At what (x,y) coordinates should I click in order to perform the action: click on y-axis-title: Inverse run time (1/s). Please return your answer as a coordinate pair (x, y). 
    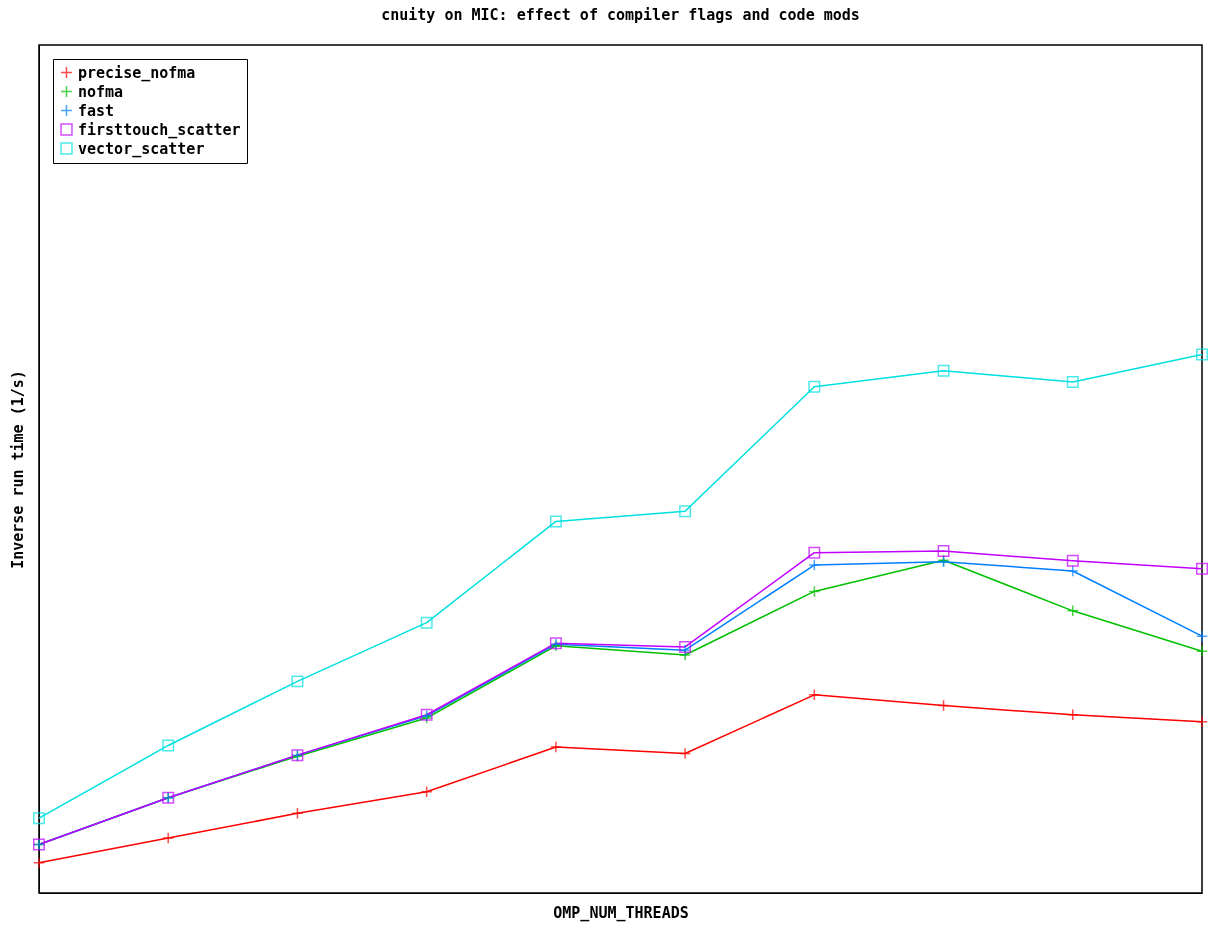
    Looking at the image, I should click on (17, 469).